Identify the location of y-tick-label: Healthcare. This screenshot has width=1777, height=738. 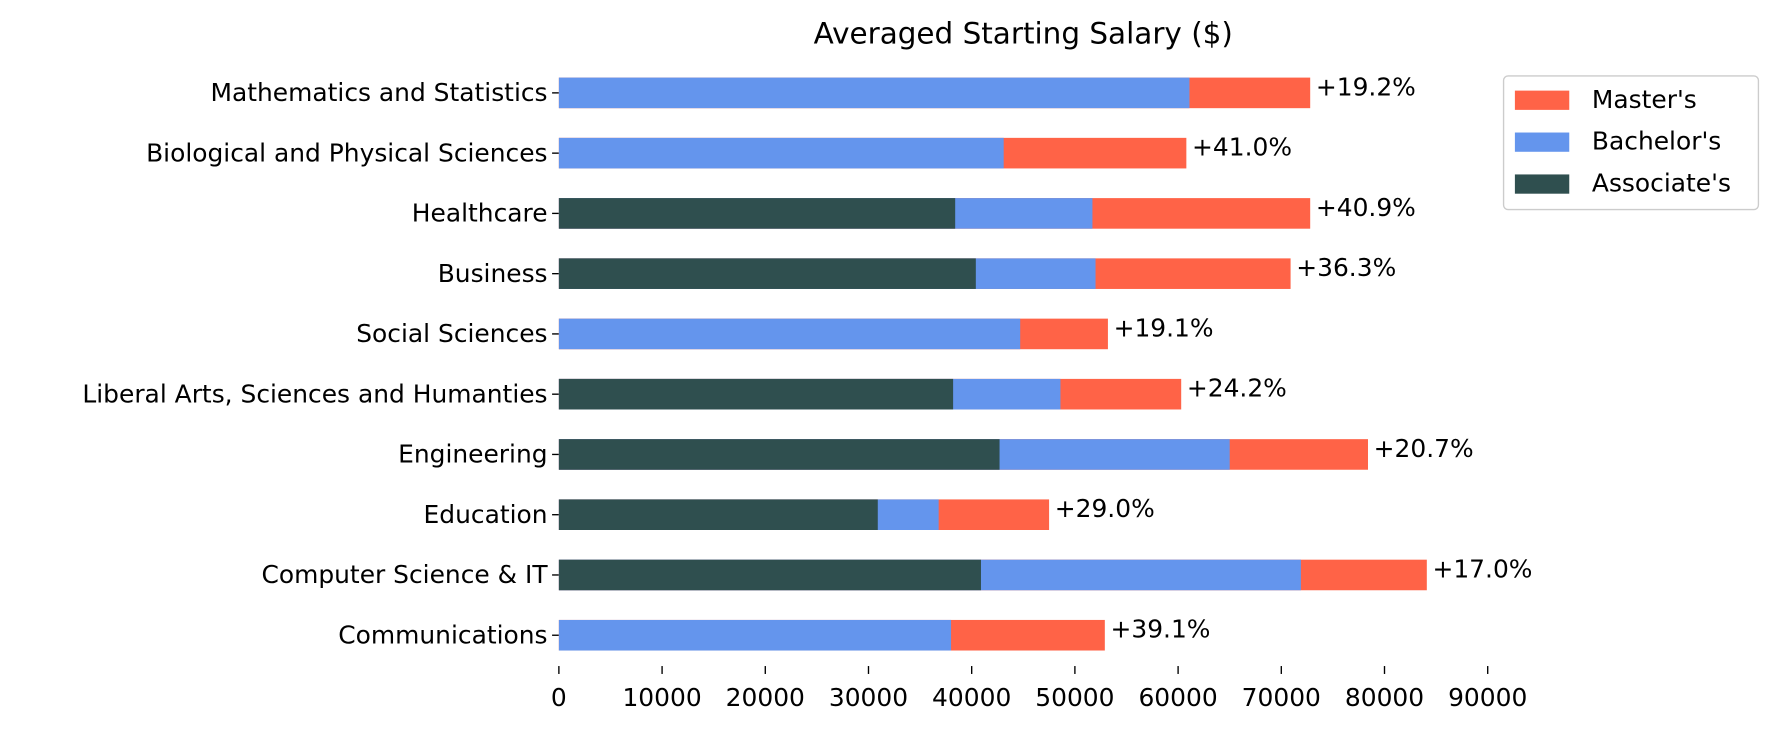
(480, 213).